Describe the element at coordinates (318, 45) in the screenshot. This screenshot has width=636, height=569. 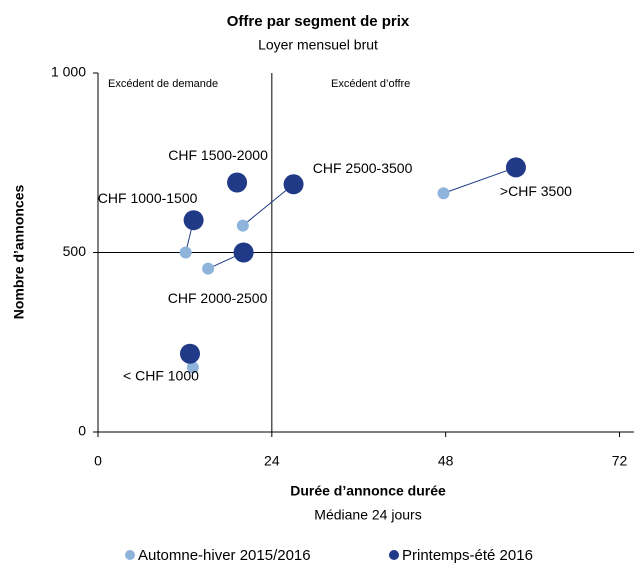
I see `chart-subtitle: Loyer mensuel brut` at that location.